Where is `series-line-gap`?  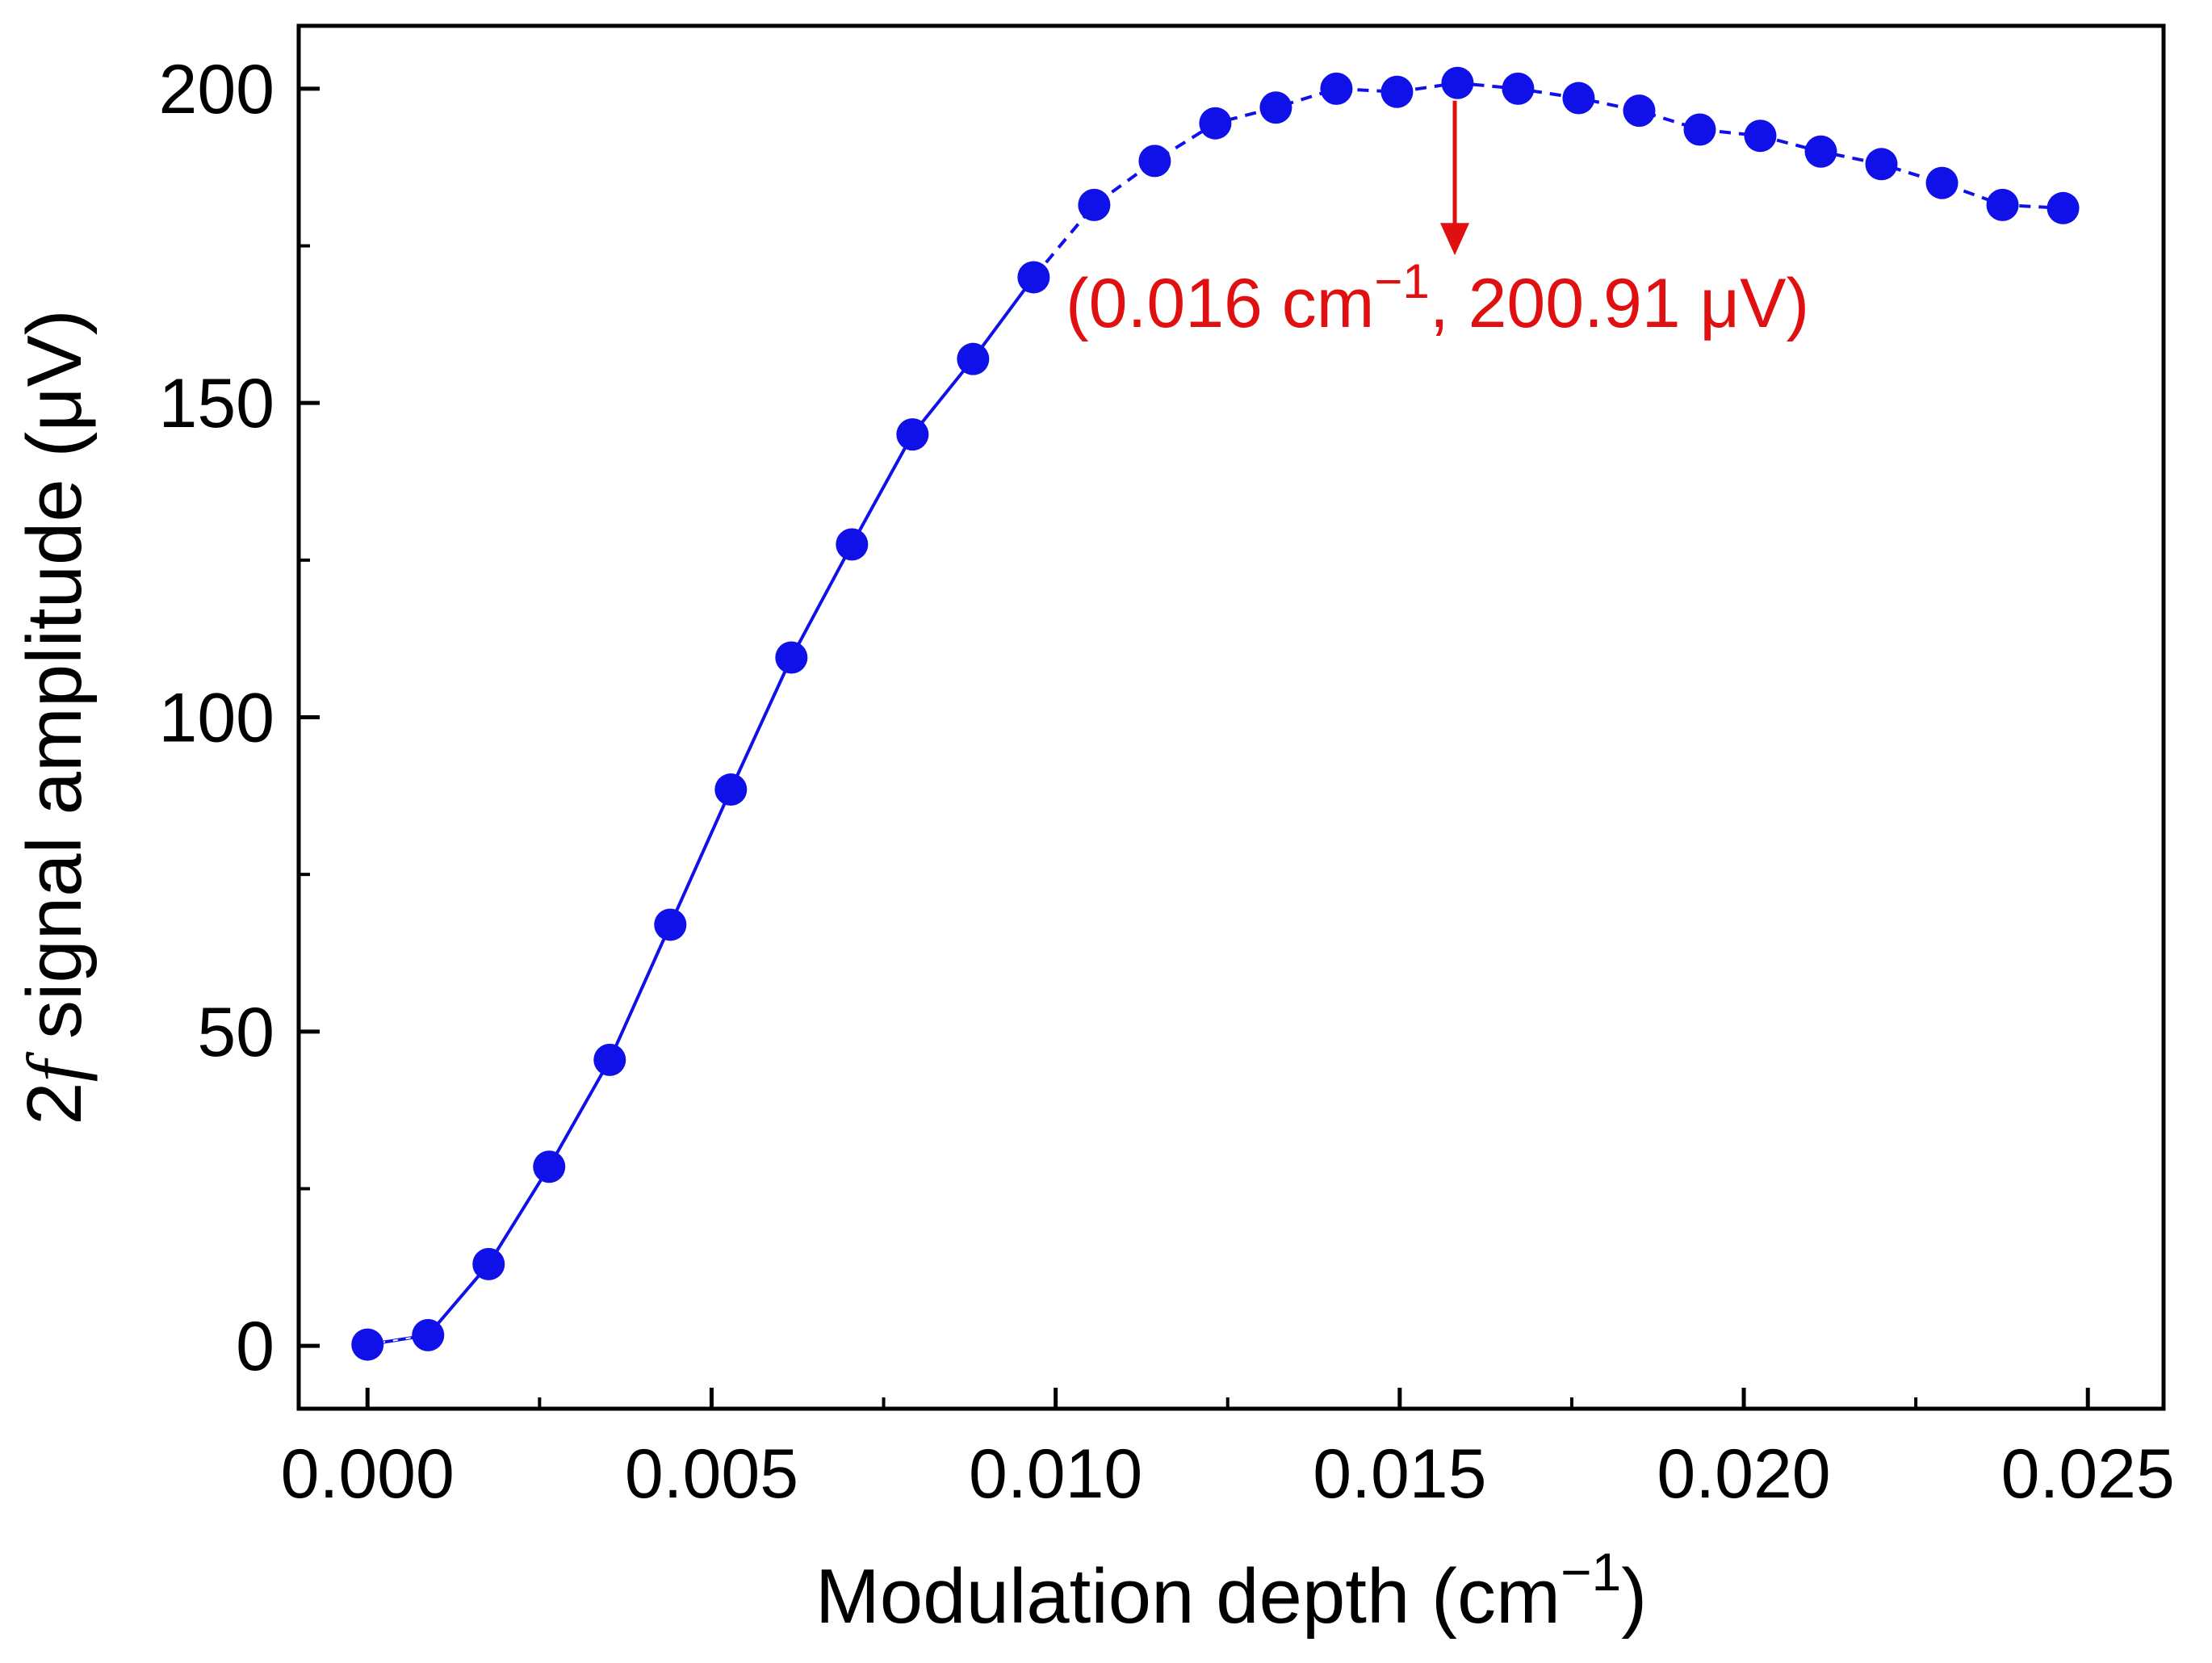 series-line-gap is located at coordinates (398, 1340).